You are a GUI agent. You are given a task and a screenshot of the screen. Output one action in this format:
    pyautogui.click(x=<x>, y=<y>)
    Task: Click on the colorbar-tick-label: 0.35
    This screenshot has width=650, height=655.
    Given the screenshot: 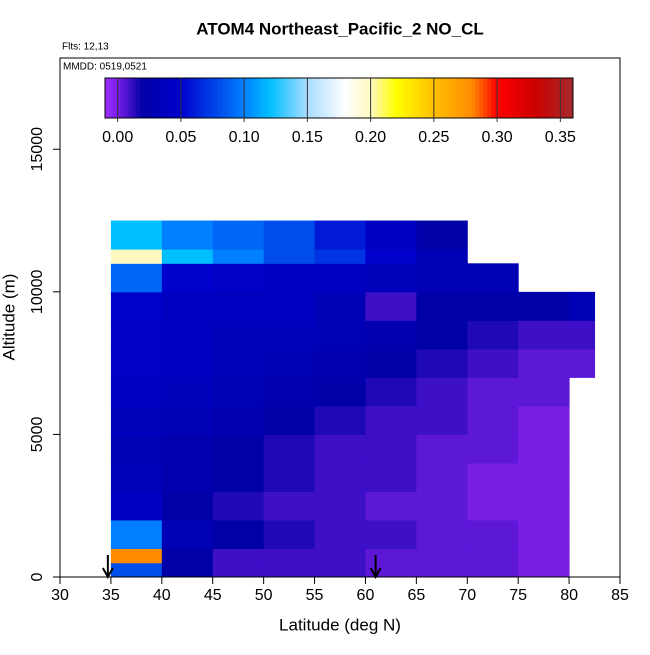 What is the action you would take?
    pyautogui.click(x=560, y=137)
    